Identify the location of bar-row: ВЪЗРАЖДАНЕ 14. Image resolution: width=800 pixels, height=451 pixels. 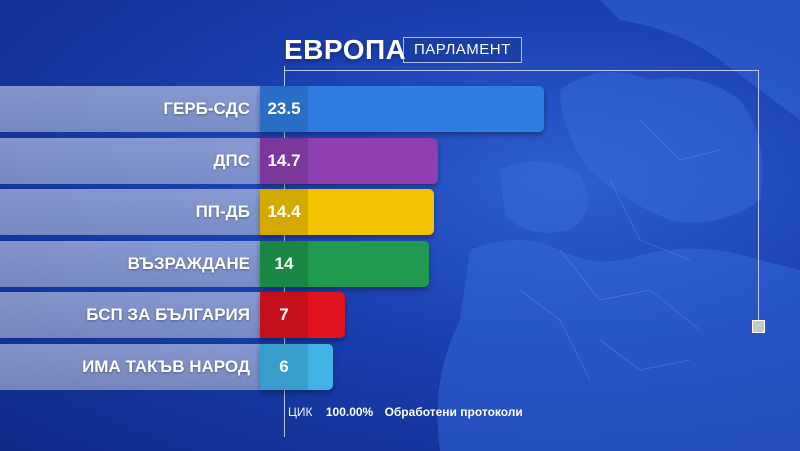
(400, 263).